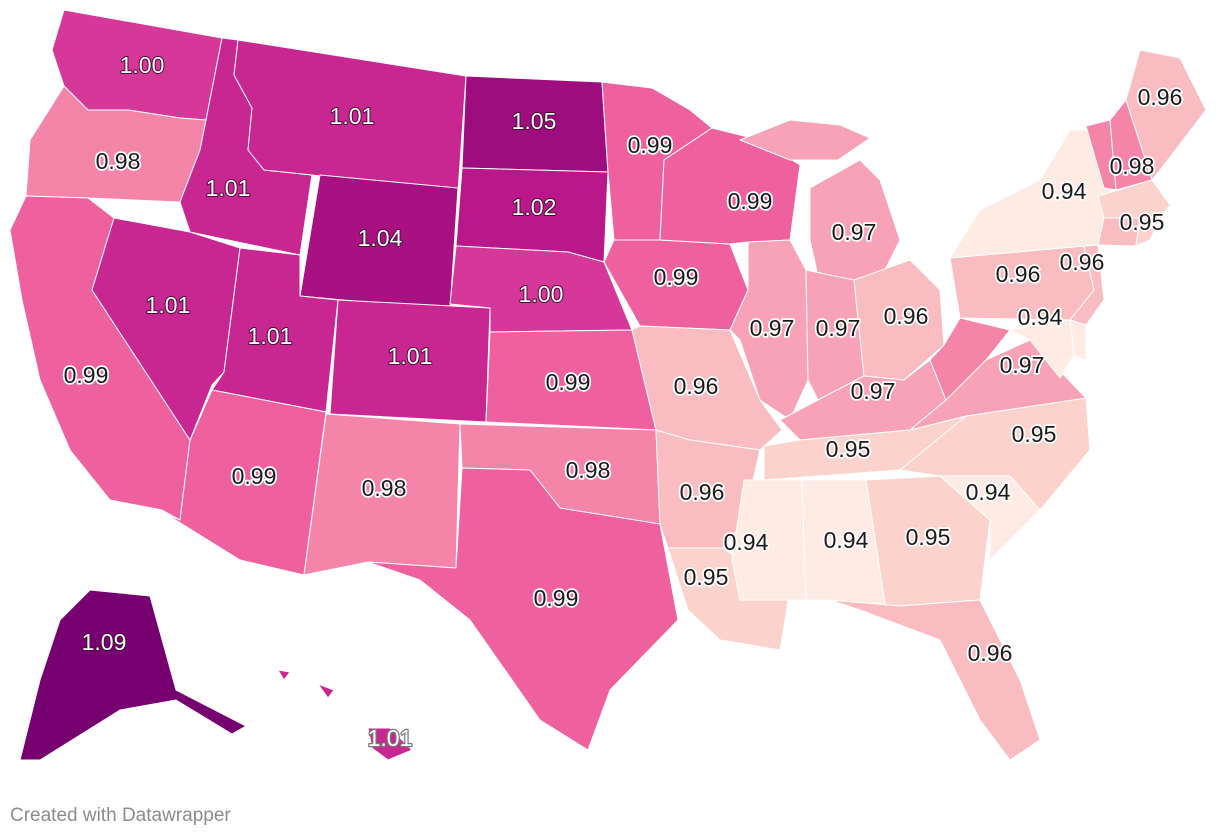 This screenshot has height=840, width=1220. I want to click on label-az: 0.99, so click(254, 476).